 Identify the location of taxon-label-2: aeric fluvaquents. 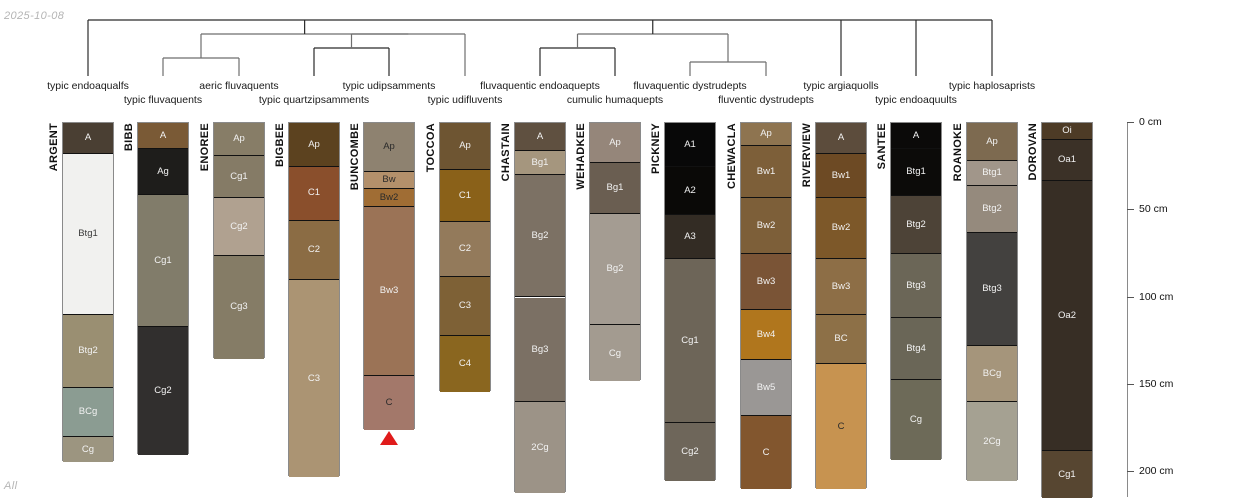
(239, 86).